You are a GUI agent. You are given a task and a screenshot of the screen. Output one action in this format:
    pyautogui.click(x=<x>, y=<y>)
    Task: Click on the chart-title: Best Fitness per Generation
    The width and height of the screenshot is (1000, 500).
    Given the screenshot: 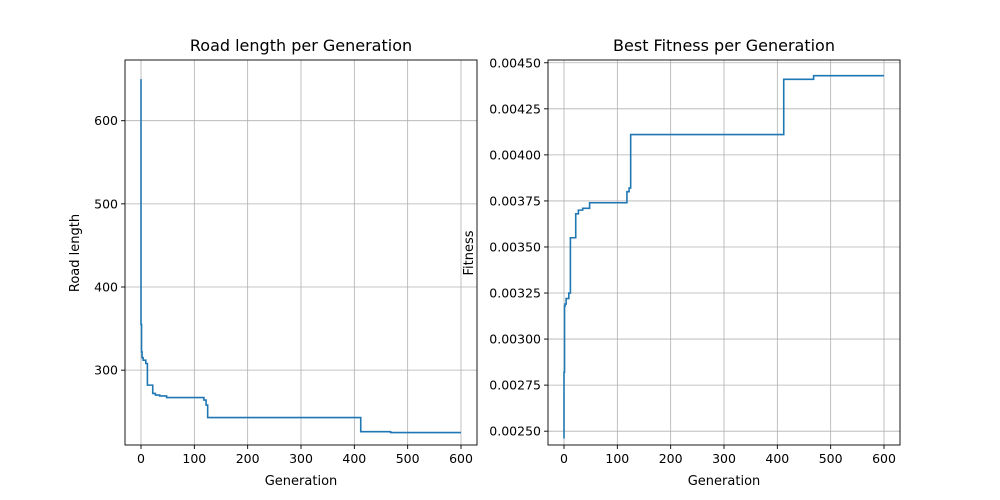 What is the action you would take?
    pyautogui.click(x=724, y=45)
    